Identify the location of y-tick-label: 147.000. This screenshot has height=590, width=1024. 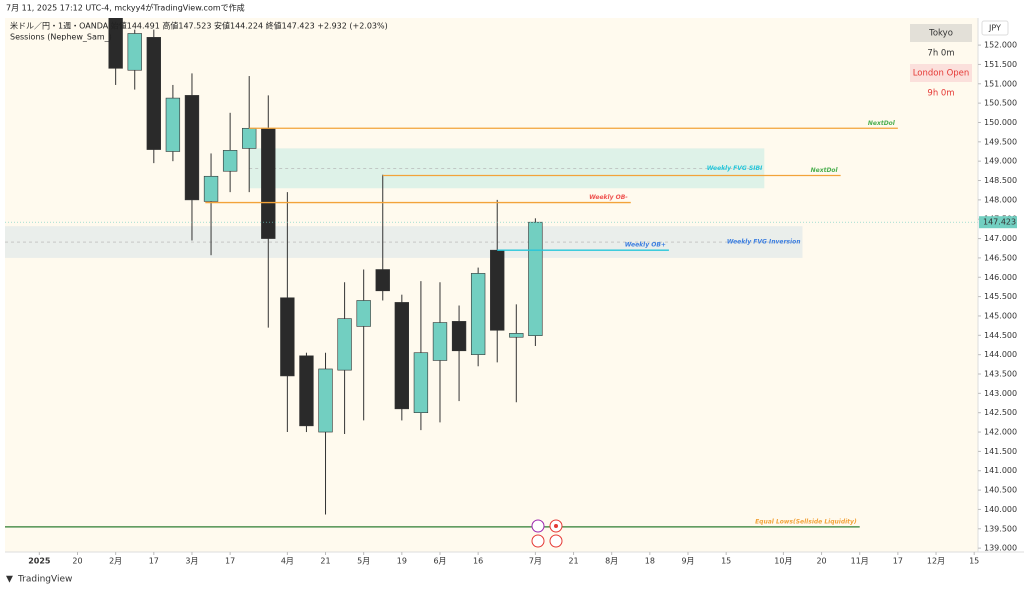
(1000, 238).